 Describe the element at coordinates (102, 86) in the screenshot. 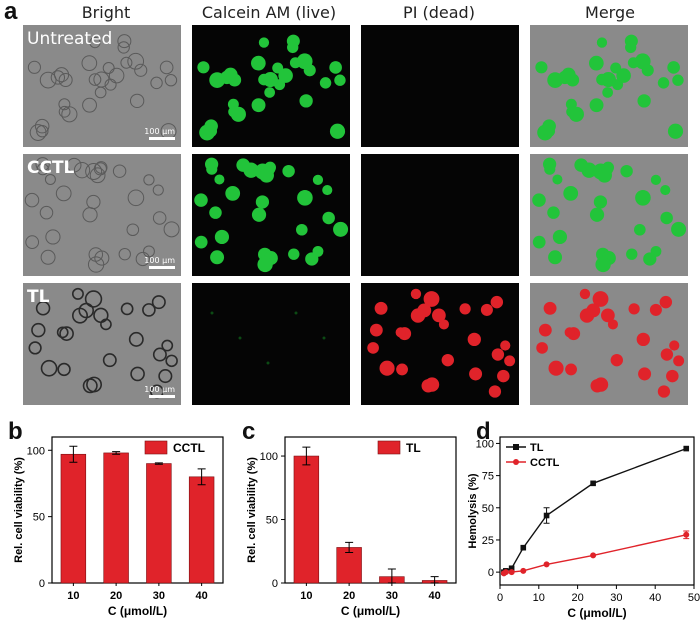

I see `micrograph-untreated-bright: Untreated 100 μm` at that location.